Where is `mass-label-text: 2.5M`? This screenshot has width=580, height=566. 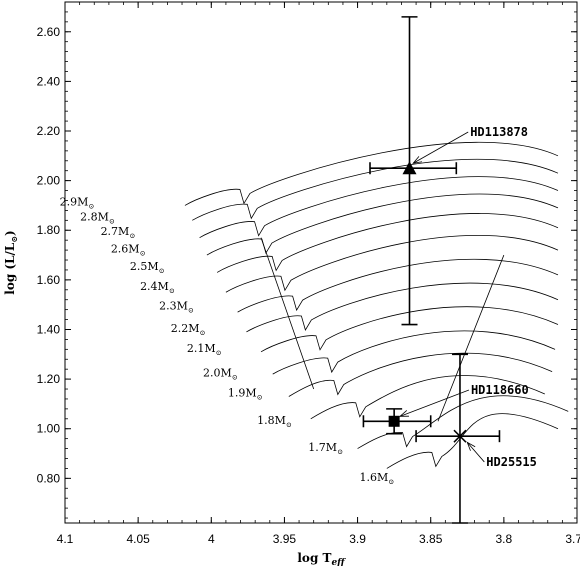 mass-label-text: 2.5M is located at coordinates (144, 266).